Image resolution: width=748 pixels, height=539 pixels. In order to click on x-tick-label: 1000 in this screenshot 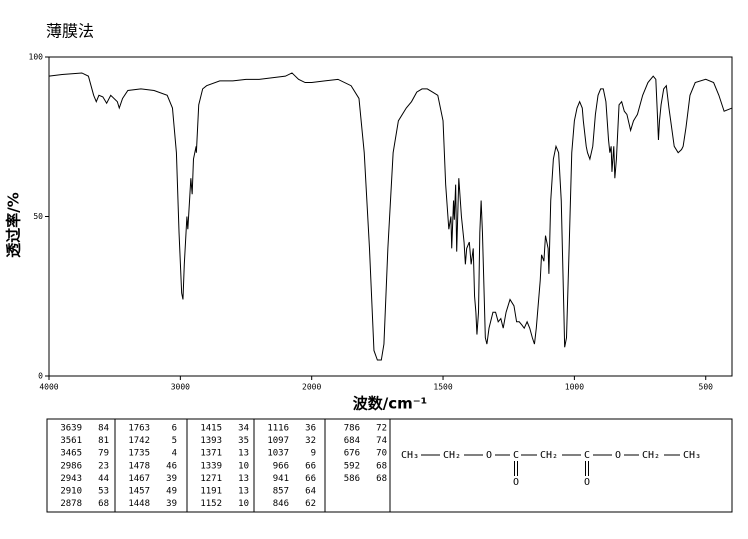, I will do `click(574, 387)`.